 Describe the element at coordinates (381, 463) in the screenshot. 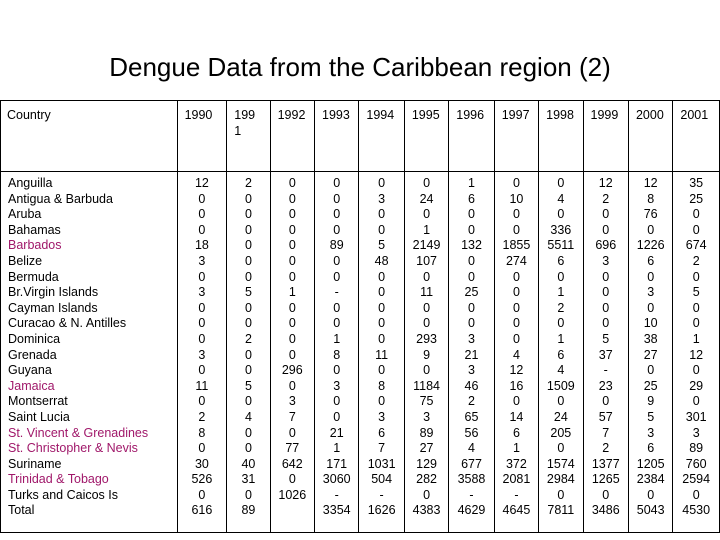

I see `cell-value: 1031` at that location.